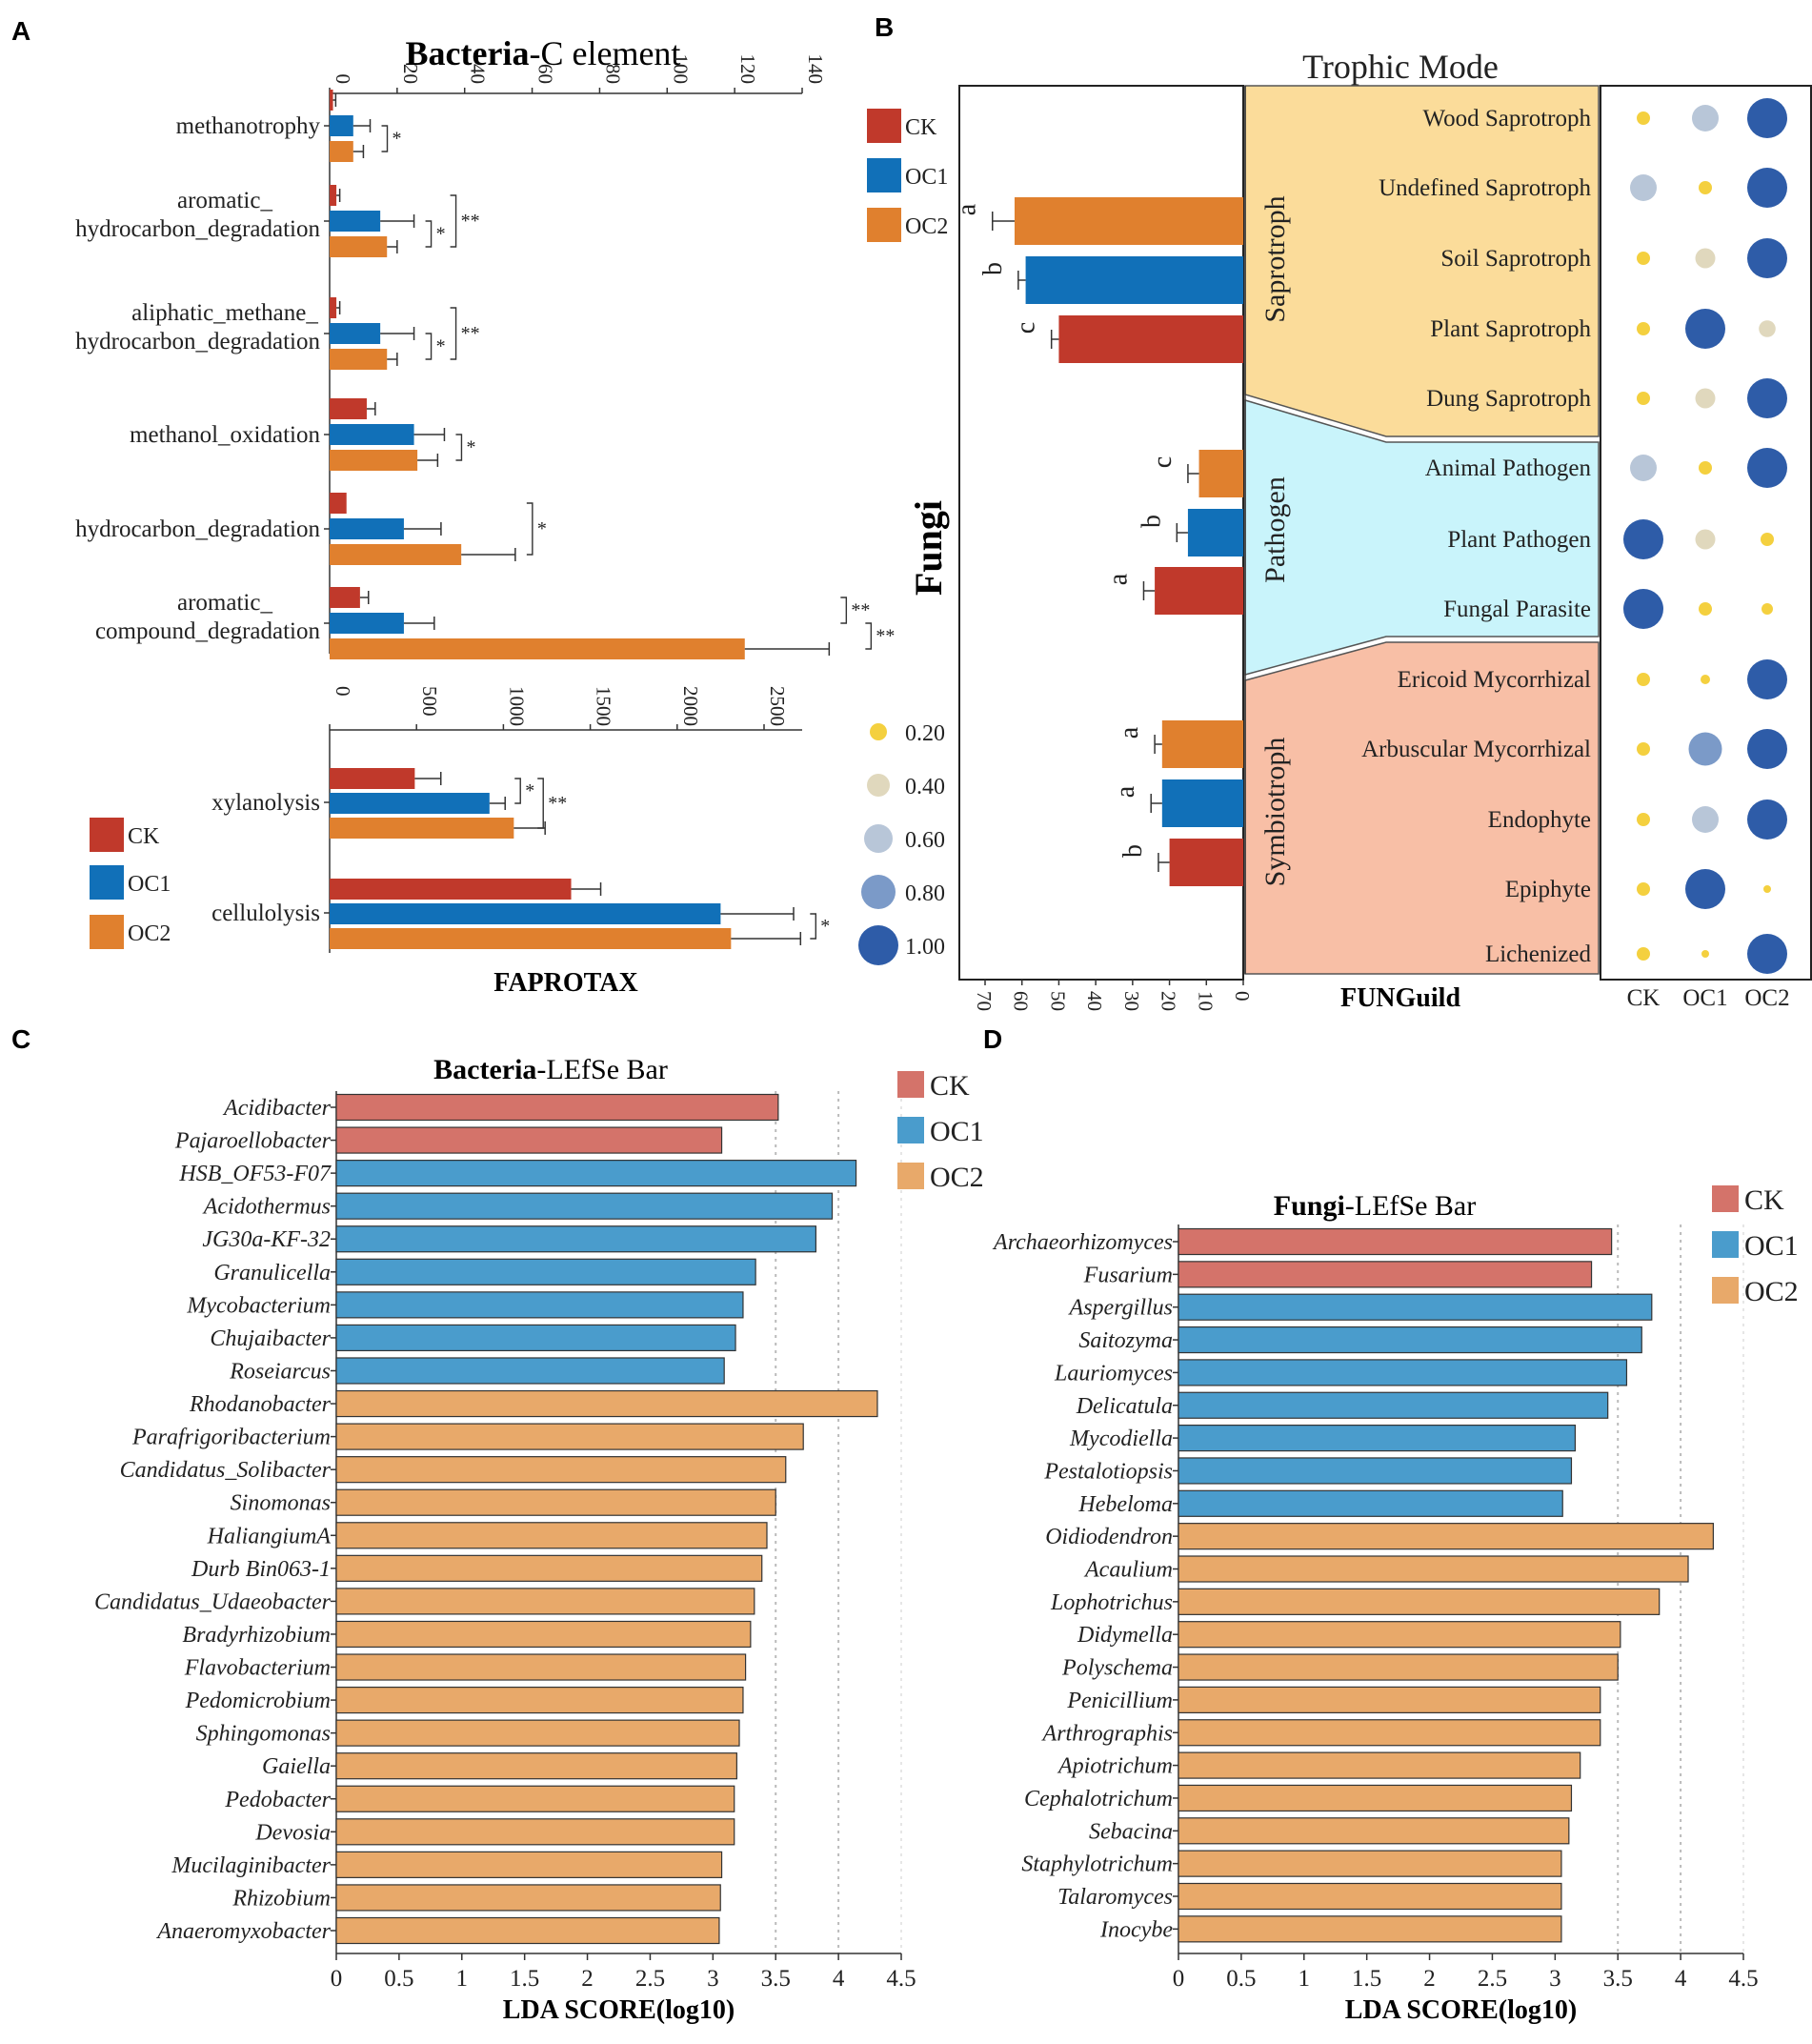  I want to click on a-tick-label-60: 60, so click(545, 74).